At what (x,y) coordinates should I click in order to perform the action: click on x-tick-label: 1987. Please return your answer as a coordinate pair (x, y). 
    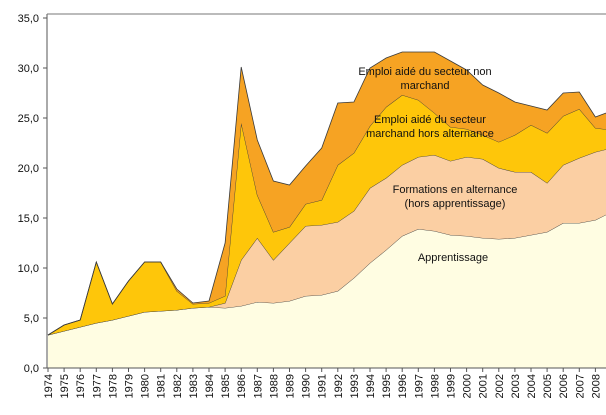
    Looking at the image, I should click on (258, 386).